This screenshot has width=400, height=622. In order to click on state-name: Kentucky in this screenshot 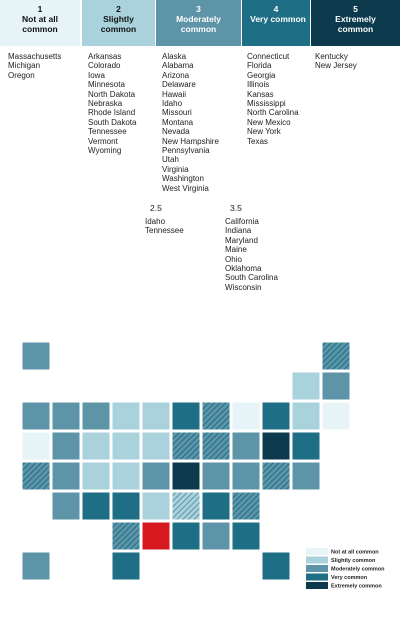, I will do `click(331, 56)`.